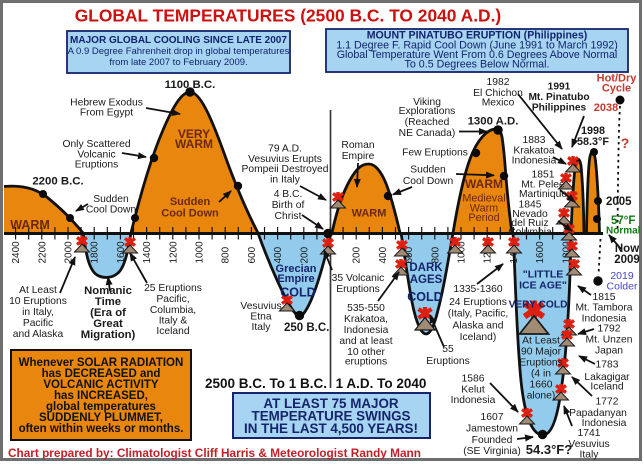 This screenshot has width=644, height=469. Describe the element at coordinates (607, 365) in the screenshot. I see `svg-text: 1783` at that location.